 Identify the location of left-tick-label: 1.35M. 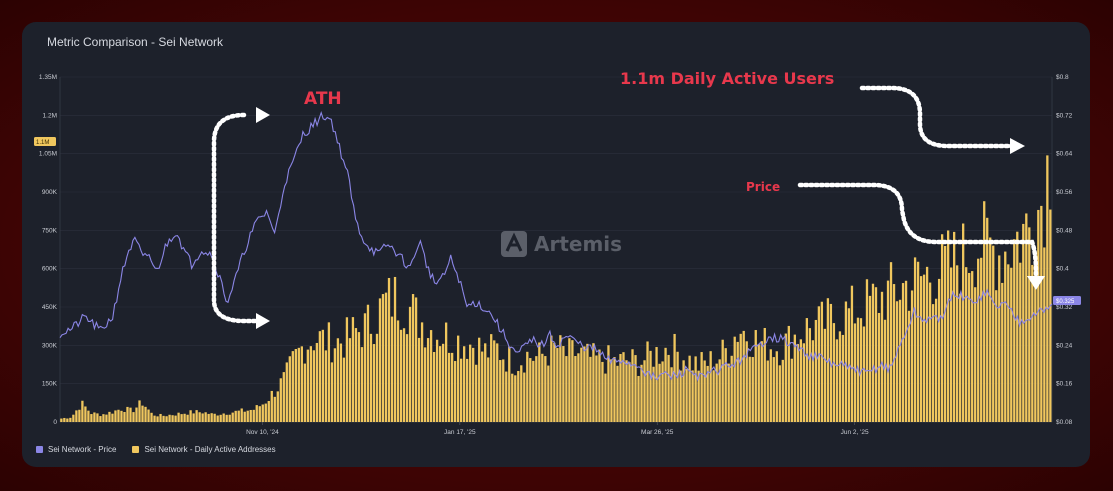
(48, 77).